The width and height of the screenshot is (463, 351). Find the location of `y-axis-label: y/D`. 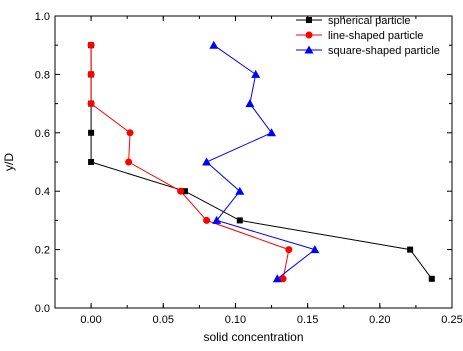

y-axis-label: y/D is located at coordinates (9, 162).